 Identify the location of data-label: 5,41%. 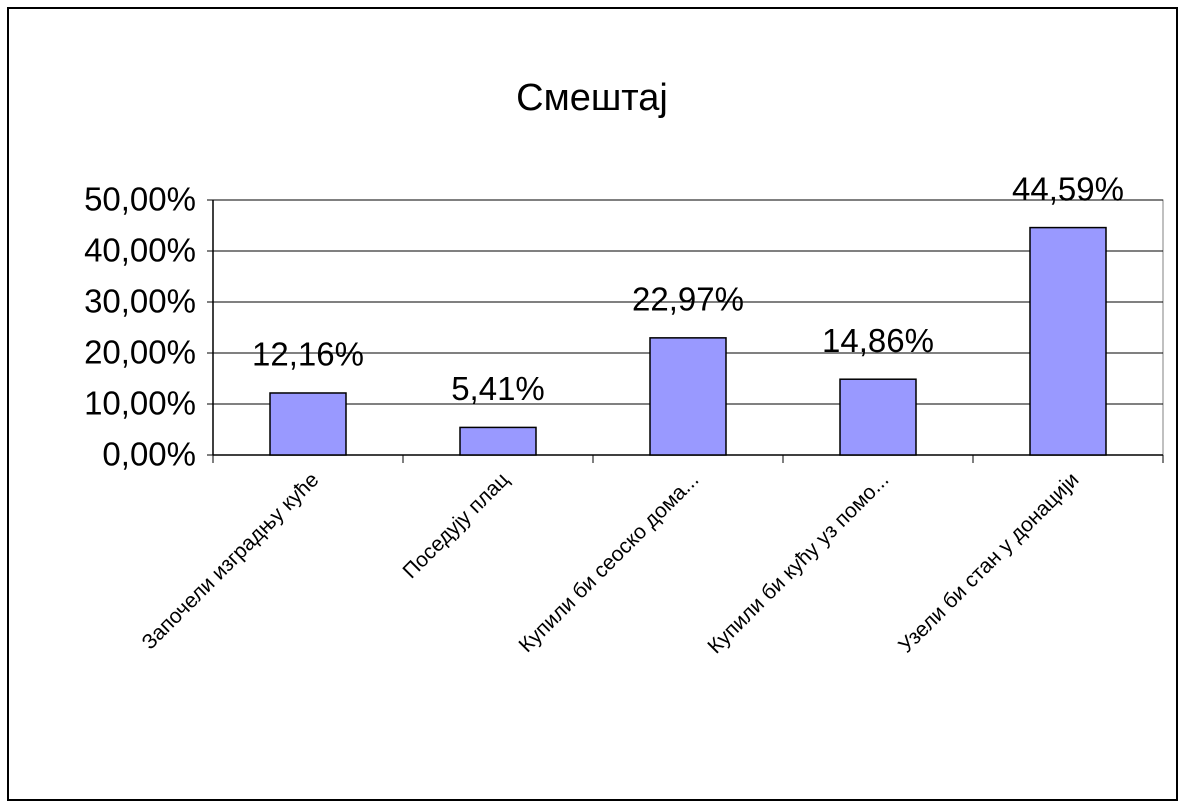
(498, 388).